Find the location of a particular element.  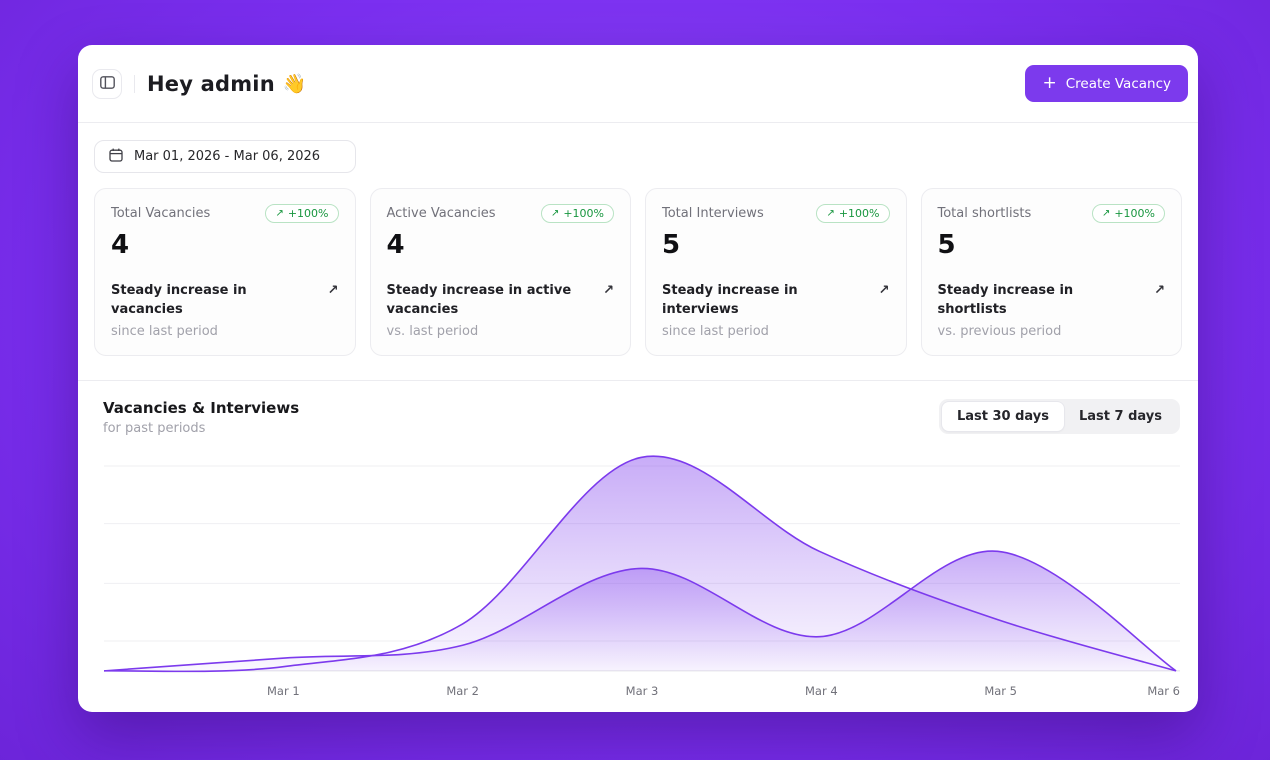

card-top: Total shortlists ↗ +100% is located at coordinates (1051, 213).